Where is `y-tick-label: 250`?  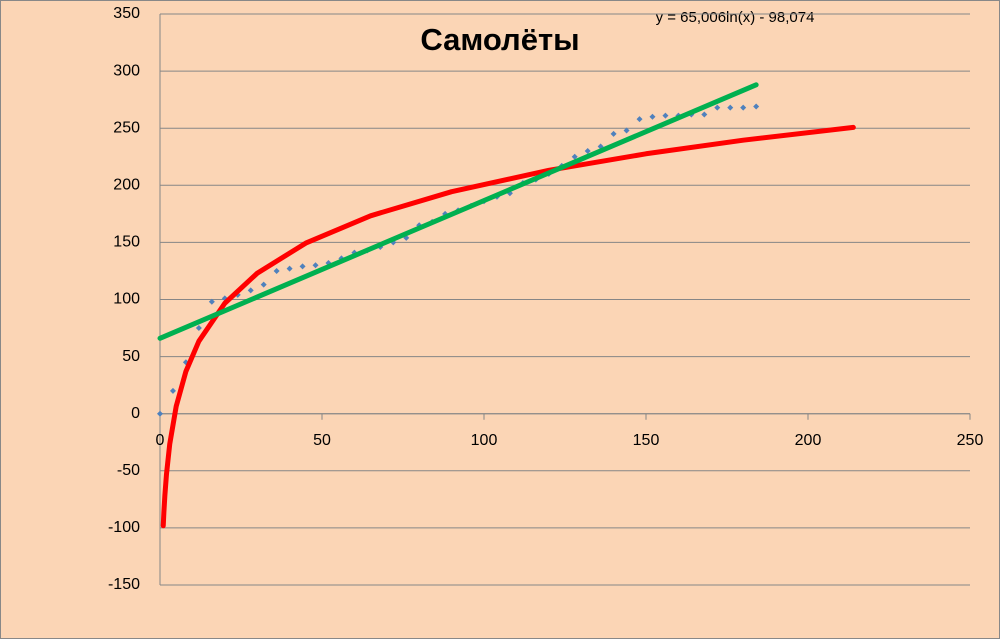 y-tick-label: 250 is located at coordinates (126, 127).